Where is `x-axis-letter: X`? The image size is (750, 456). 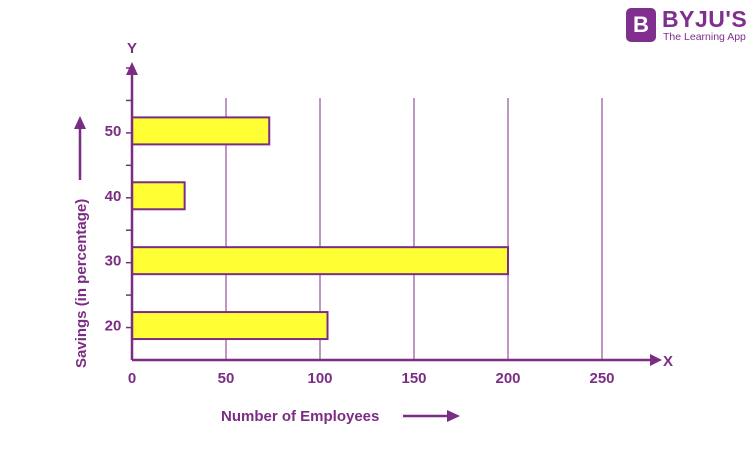 x-axis-letter: X is located at coordinates (668, 361).